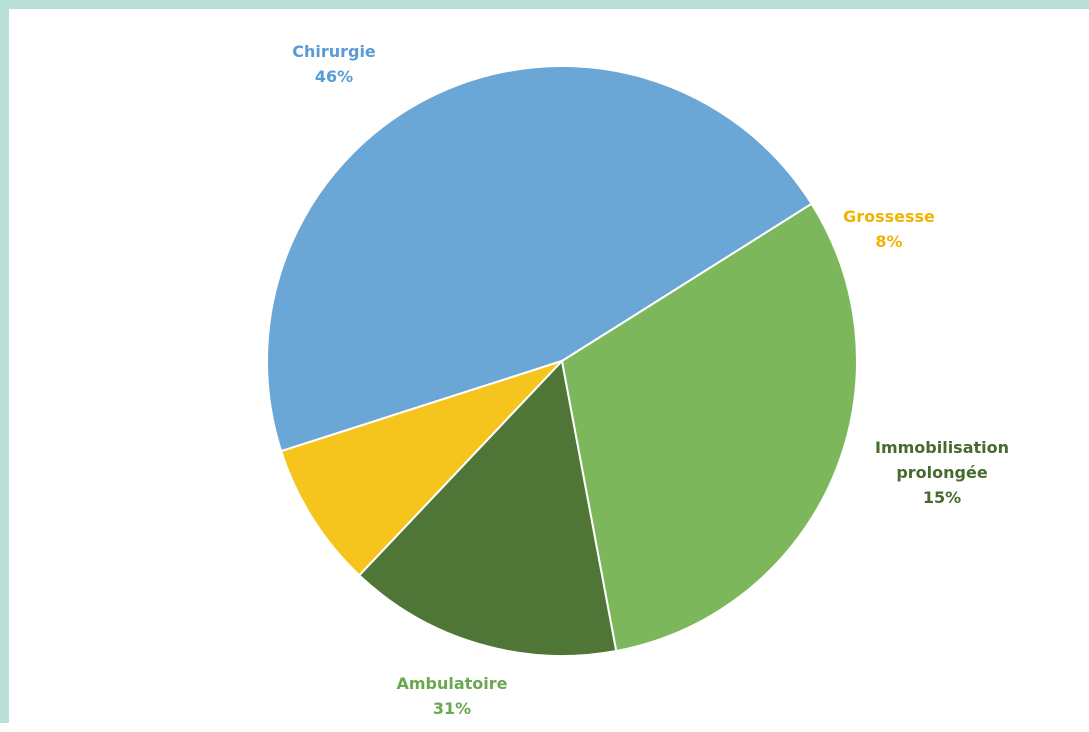  Describe the element at coordinates (889, 229) in the screenshot. I see `pie-label-grossesse: Grossesse 8%` at that location.